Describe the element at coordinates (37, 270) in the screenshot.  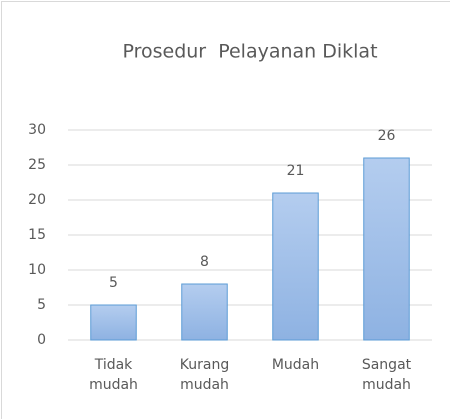
I see `y-tick-label: 10` at that location.